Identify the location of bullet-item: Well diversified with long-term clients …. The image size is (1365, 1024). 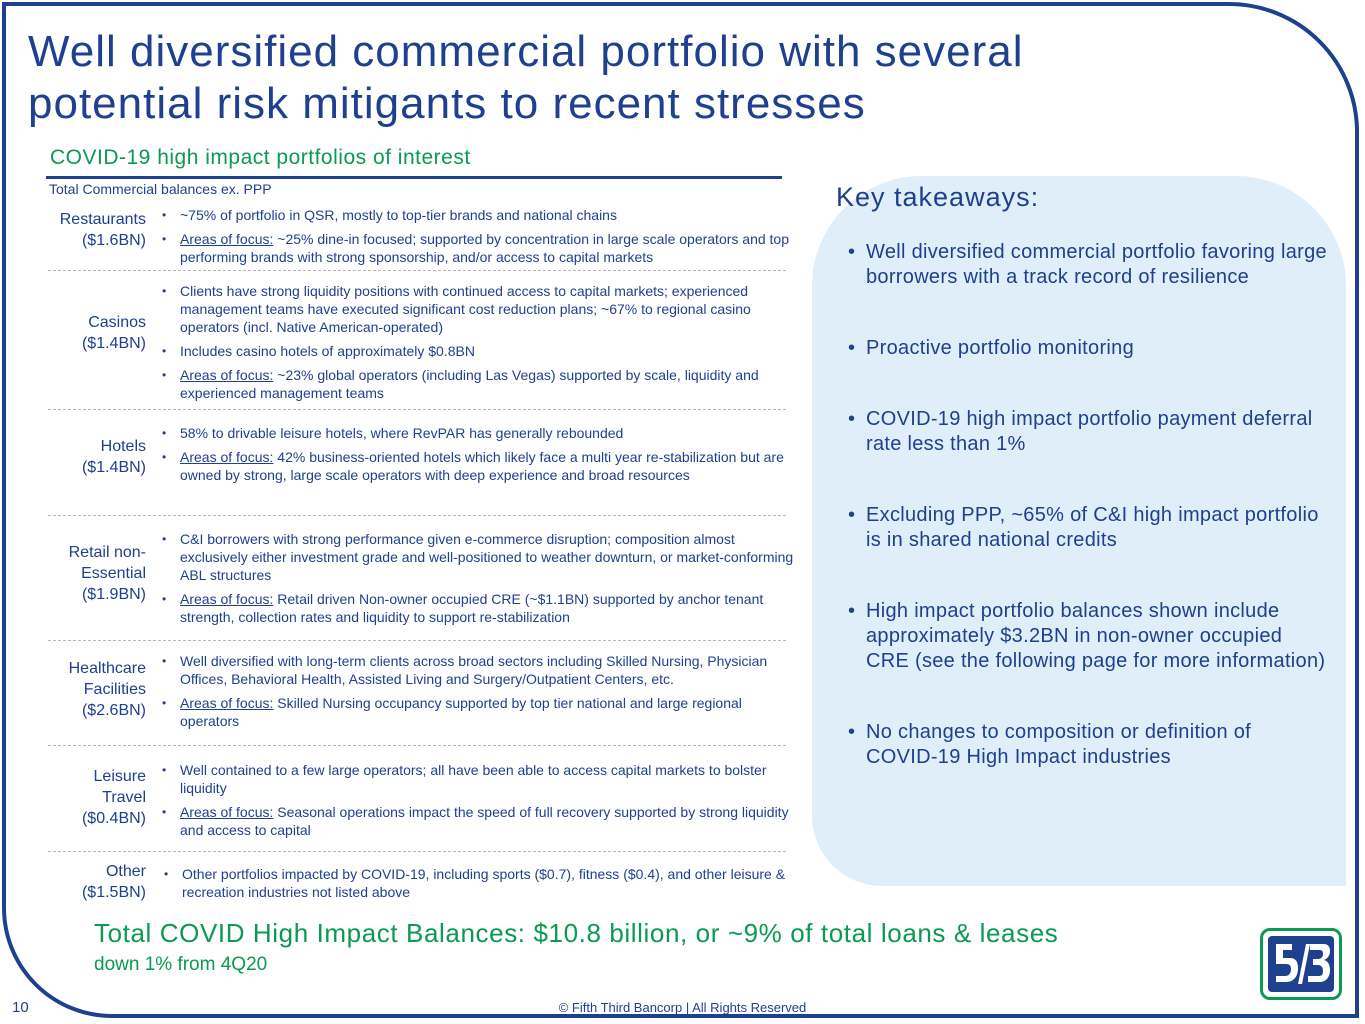
(482, 670).